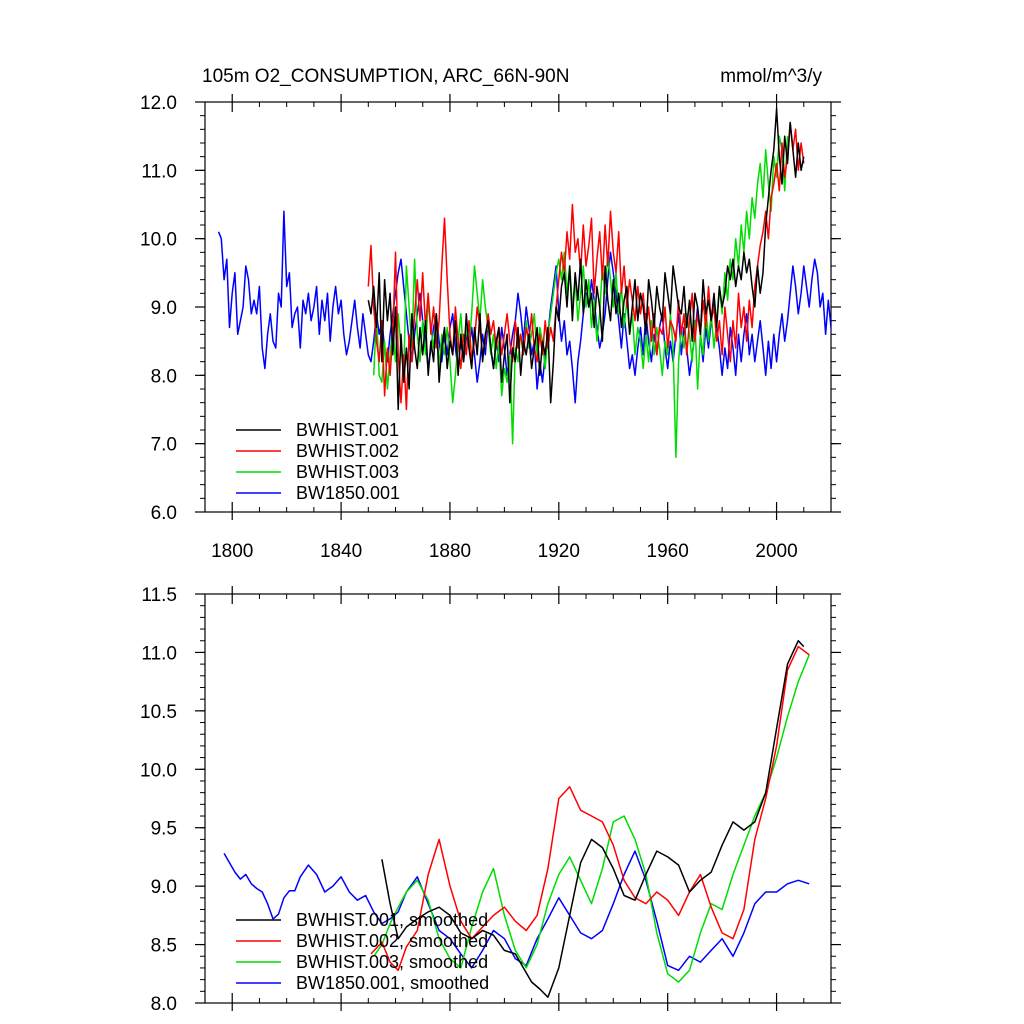 This screenshot has height=1024, width=1024. What do you see at coordinates (771, 76) in the screenshot?
I see `chart-units: mmol/m^3/y` at bounding box center [771, 76].